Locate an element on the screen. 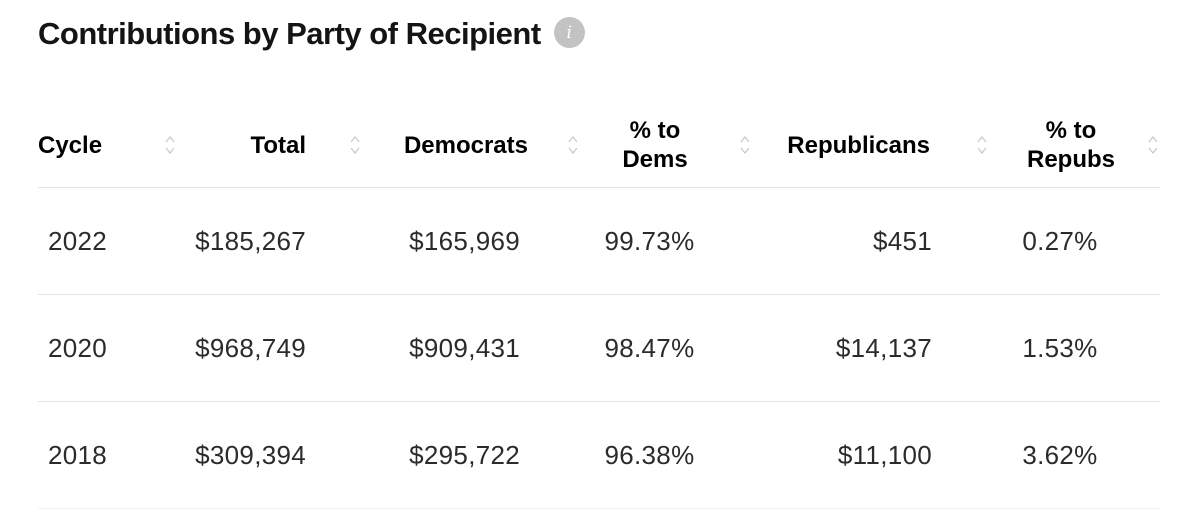  column-header-pct-to-dems: % to Dems is located at coordinates (668, 145).